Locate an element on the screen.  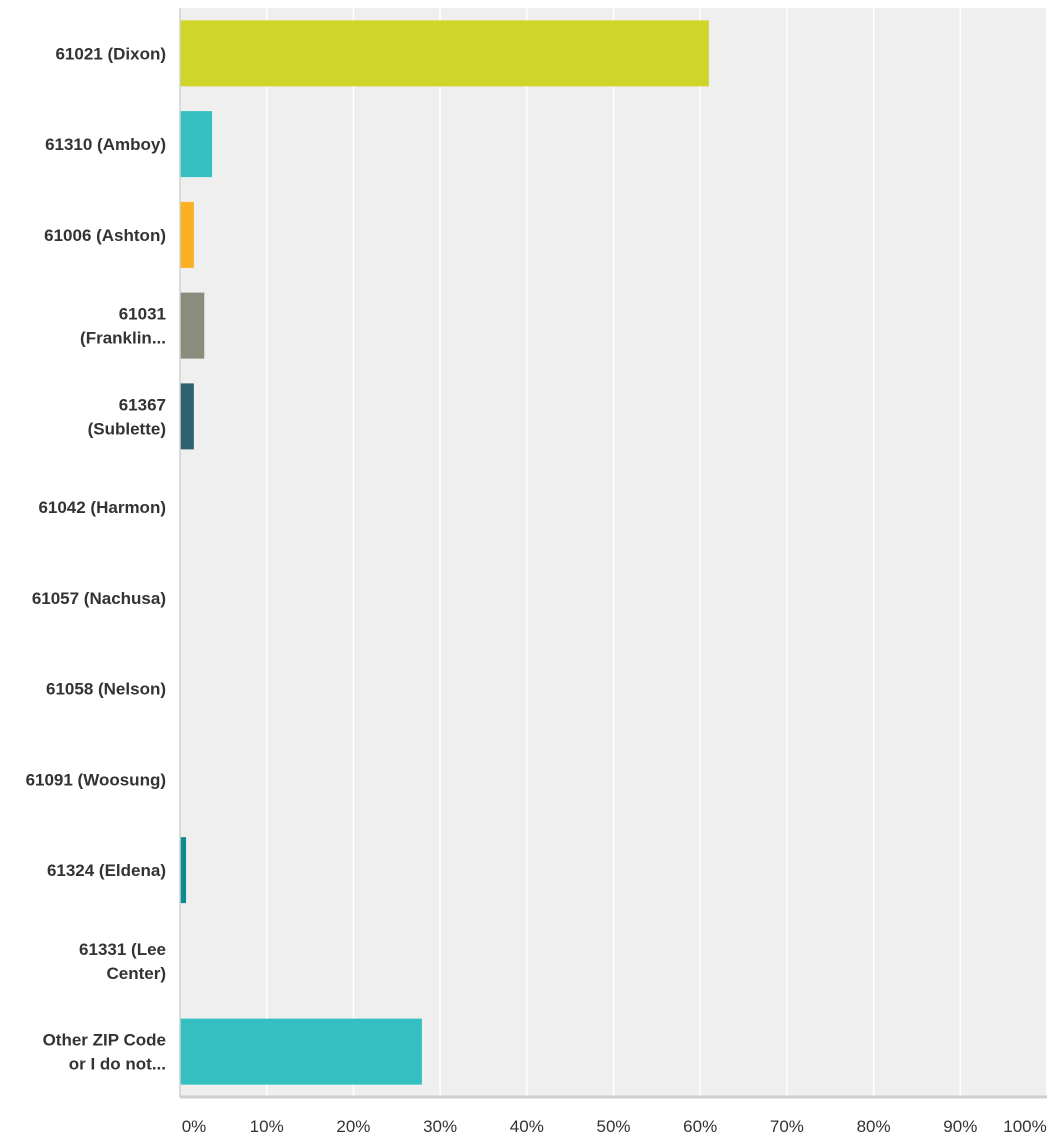
category-label: 61006 (Ashton) is located at coordinates (105, 235).